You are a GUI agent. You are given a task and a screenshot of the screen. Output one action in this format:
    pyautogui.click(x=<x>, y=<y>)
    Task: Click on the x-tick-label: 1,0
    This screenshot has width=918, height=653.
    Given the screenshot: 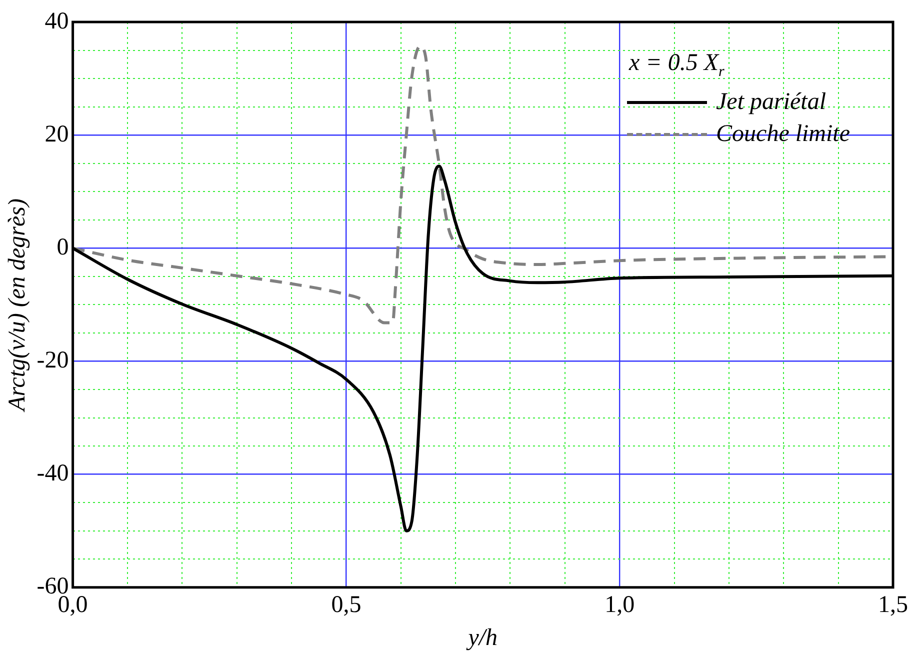 What is the action you would take?
    pyautogui.click(x=619, y=605)
    